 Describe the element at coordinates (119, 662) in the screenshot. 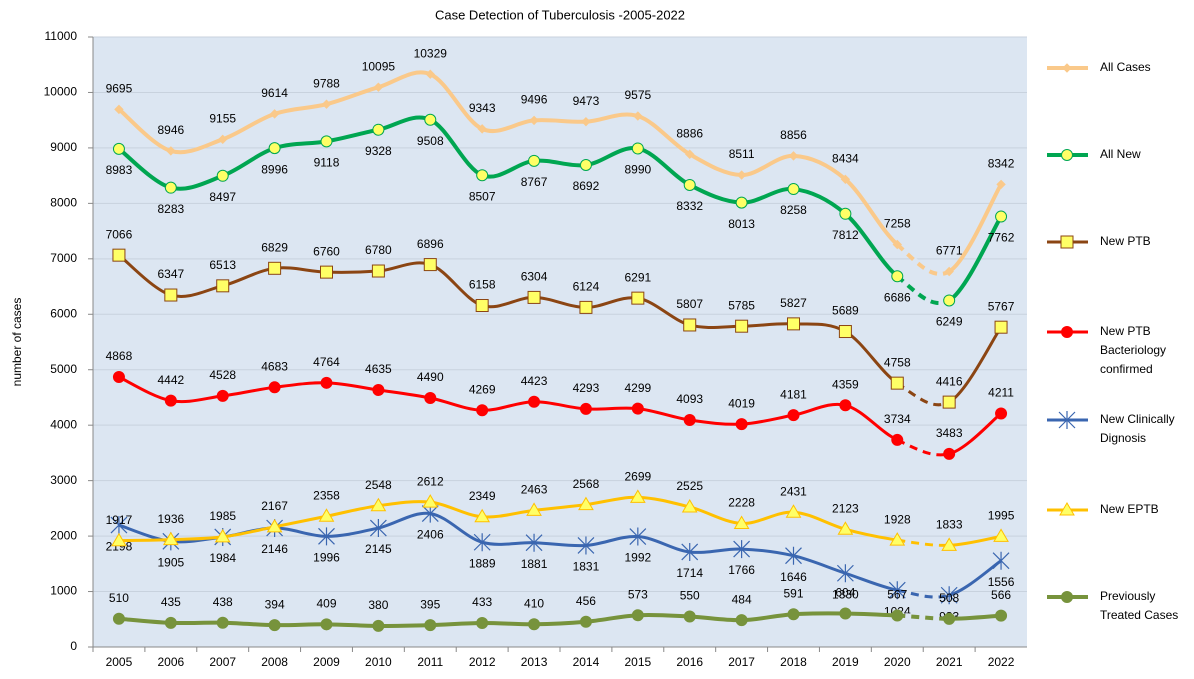

I see `x-tick-label: 2005` at that location.